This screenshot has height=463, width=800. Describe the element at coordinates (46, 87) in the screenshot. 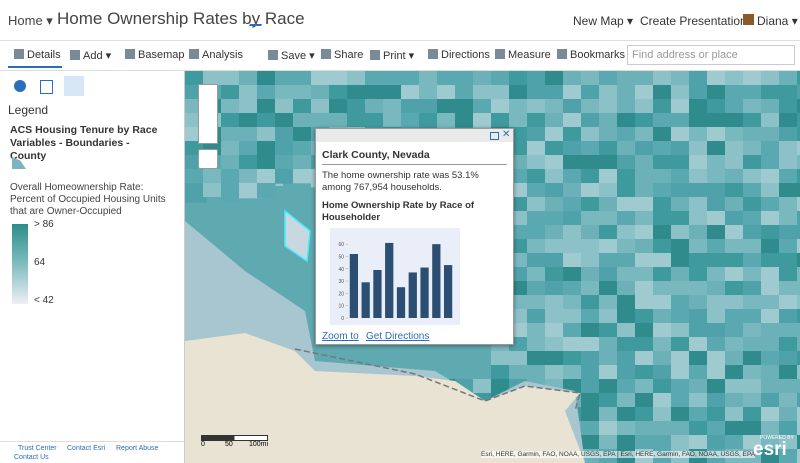

I see `content-icon` at that location.